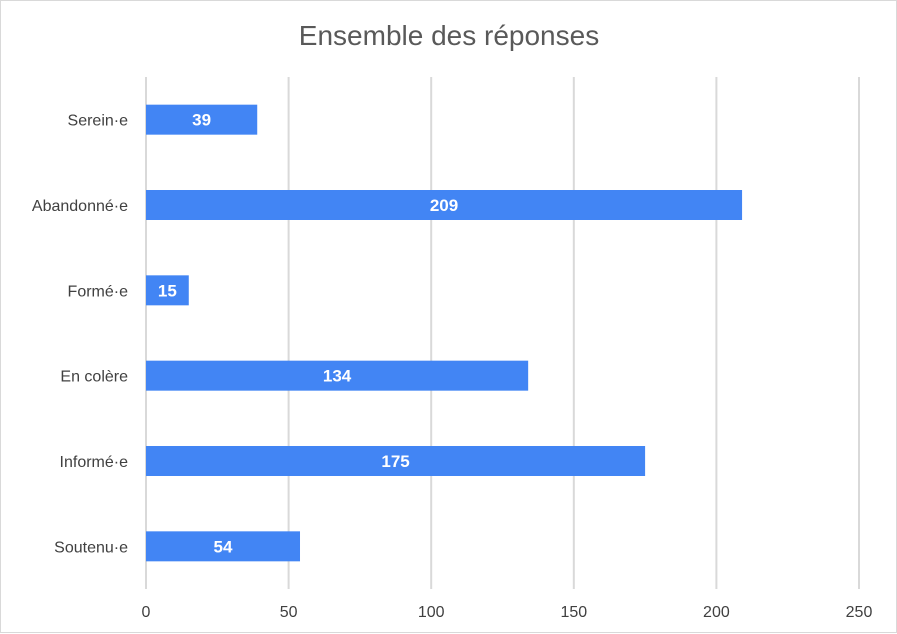 This screenshot has height=634, width=897. I want to click on bar-value-label: 175, so click(395, 461).